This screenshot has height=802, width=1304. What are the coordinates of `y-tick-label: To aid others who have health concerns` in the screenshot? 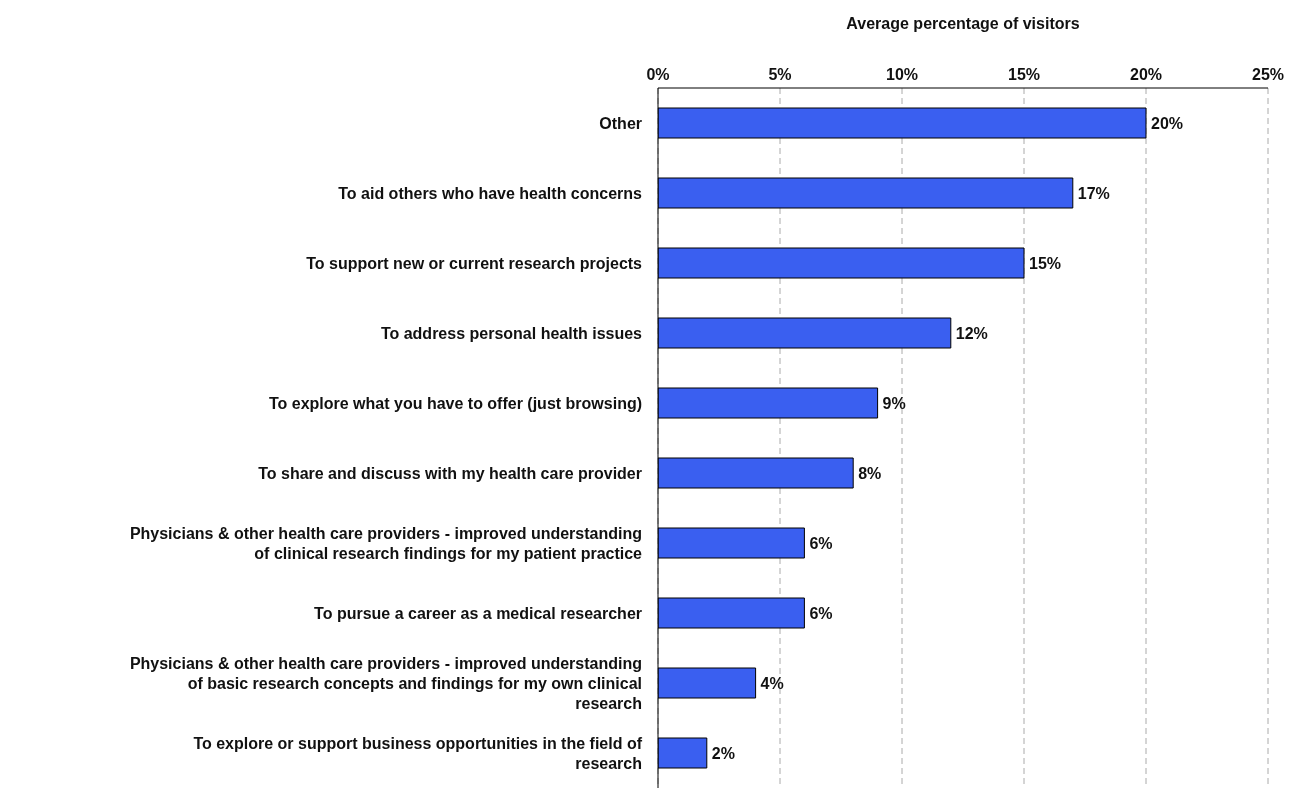 It's located at (490, 193).